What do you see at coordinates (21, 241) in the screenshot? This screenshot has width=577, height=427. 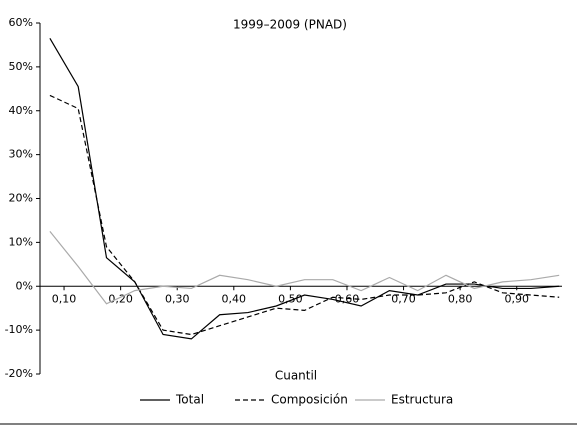 I see `y-tick-label: 10%` at bounding box center [21, 241].